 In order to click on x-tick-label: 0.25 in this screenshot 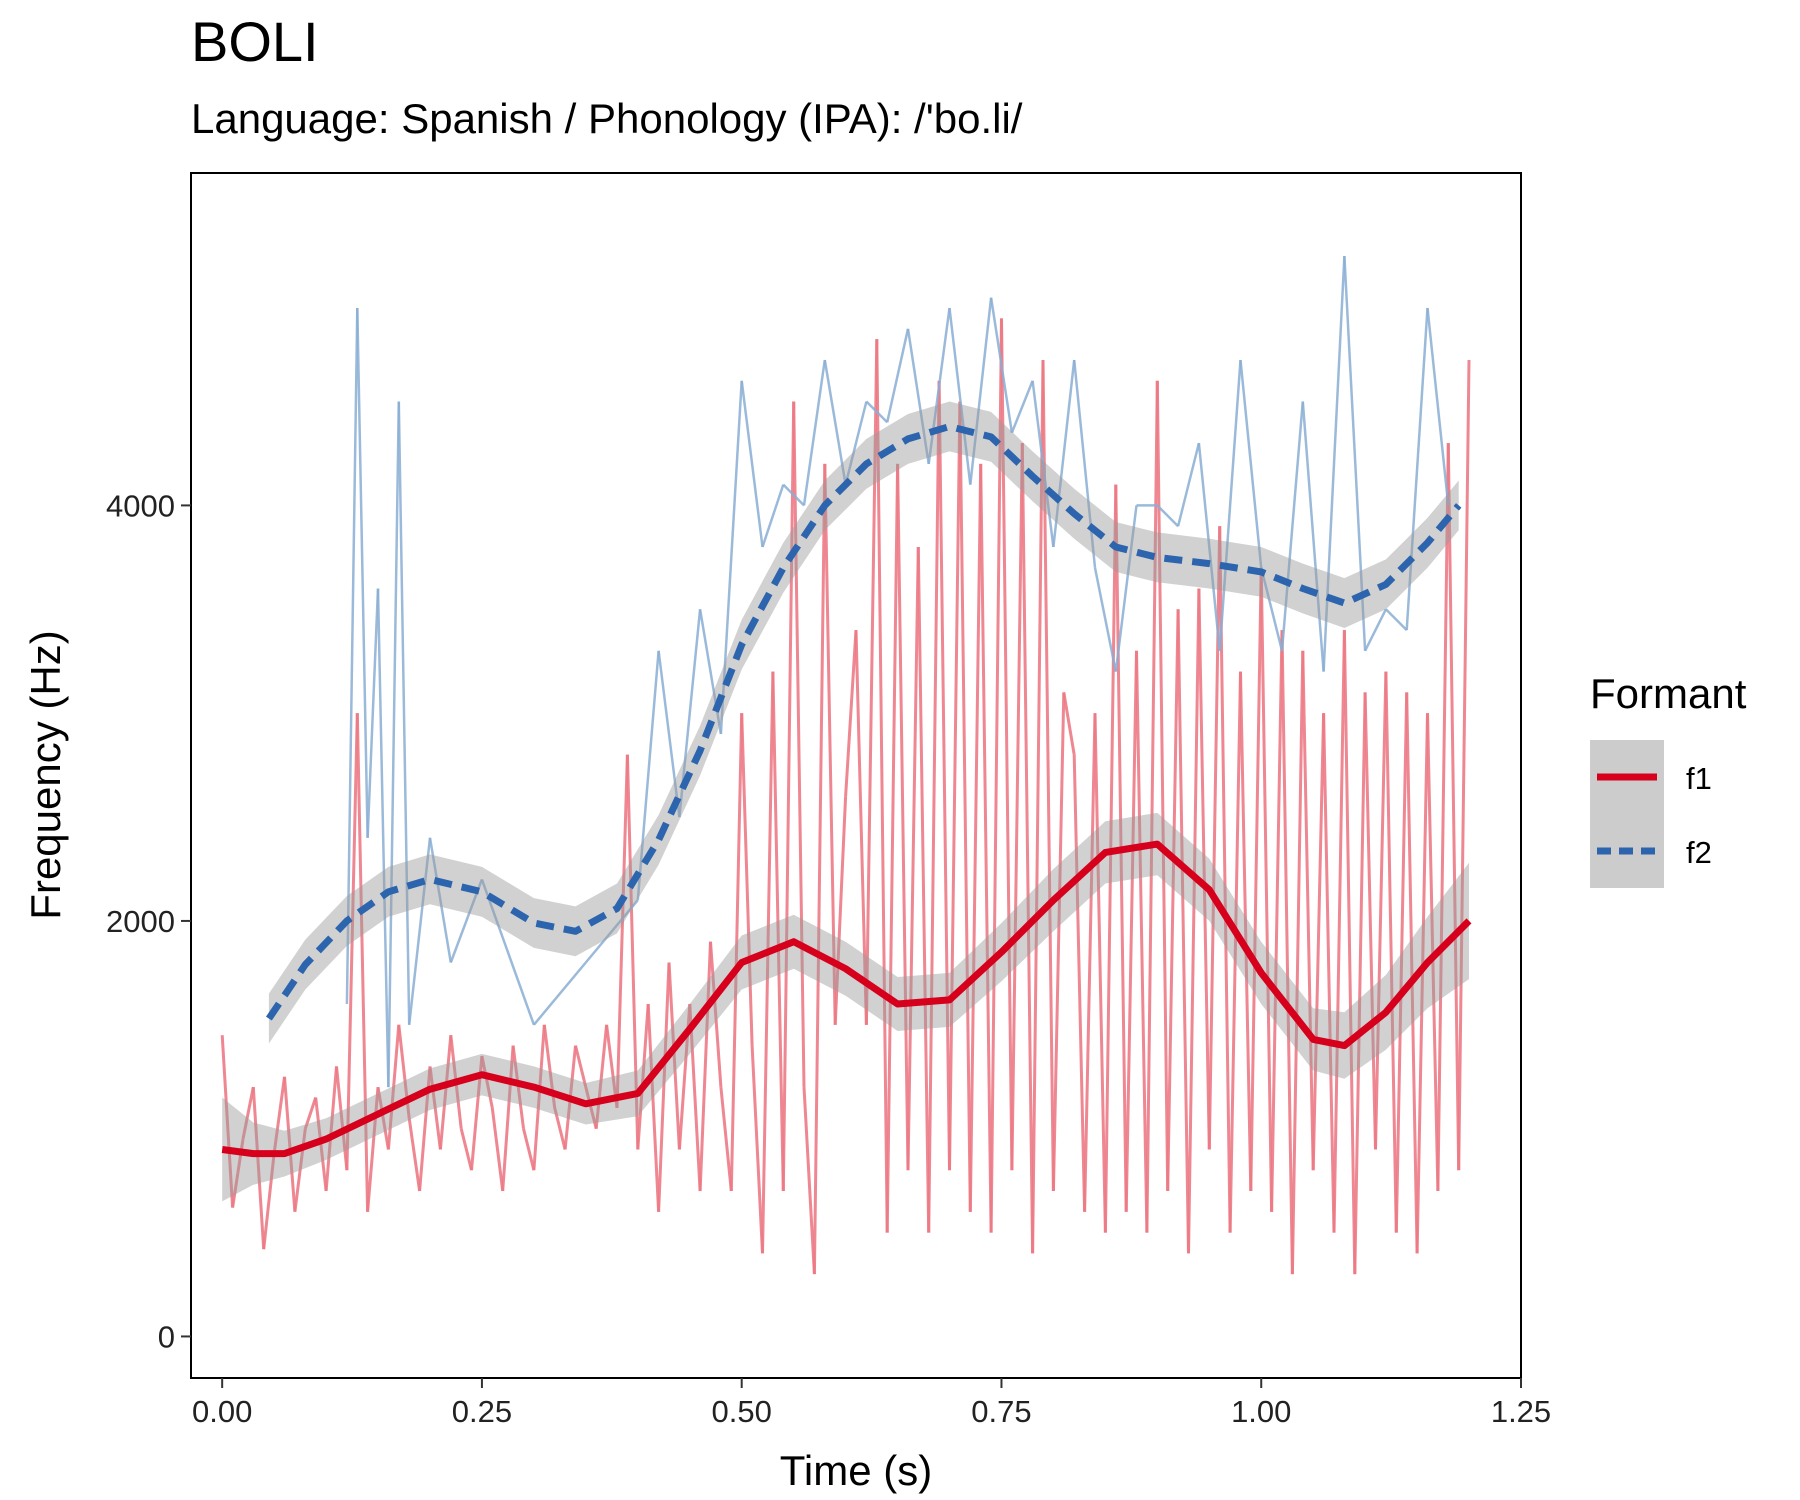, I will do `click(482, 1411)`.